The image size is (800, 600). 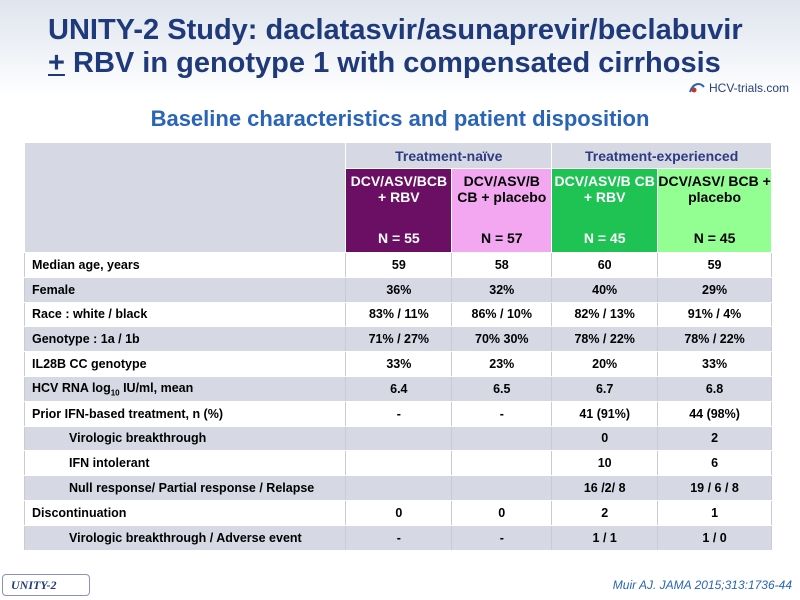 What do you see at coordinates (605, 388) in the screenshot?
I see `cell-value: 6.7` at bounding box center [605, 388].